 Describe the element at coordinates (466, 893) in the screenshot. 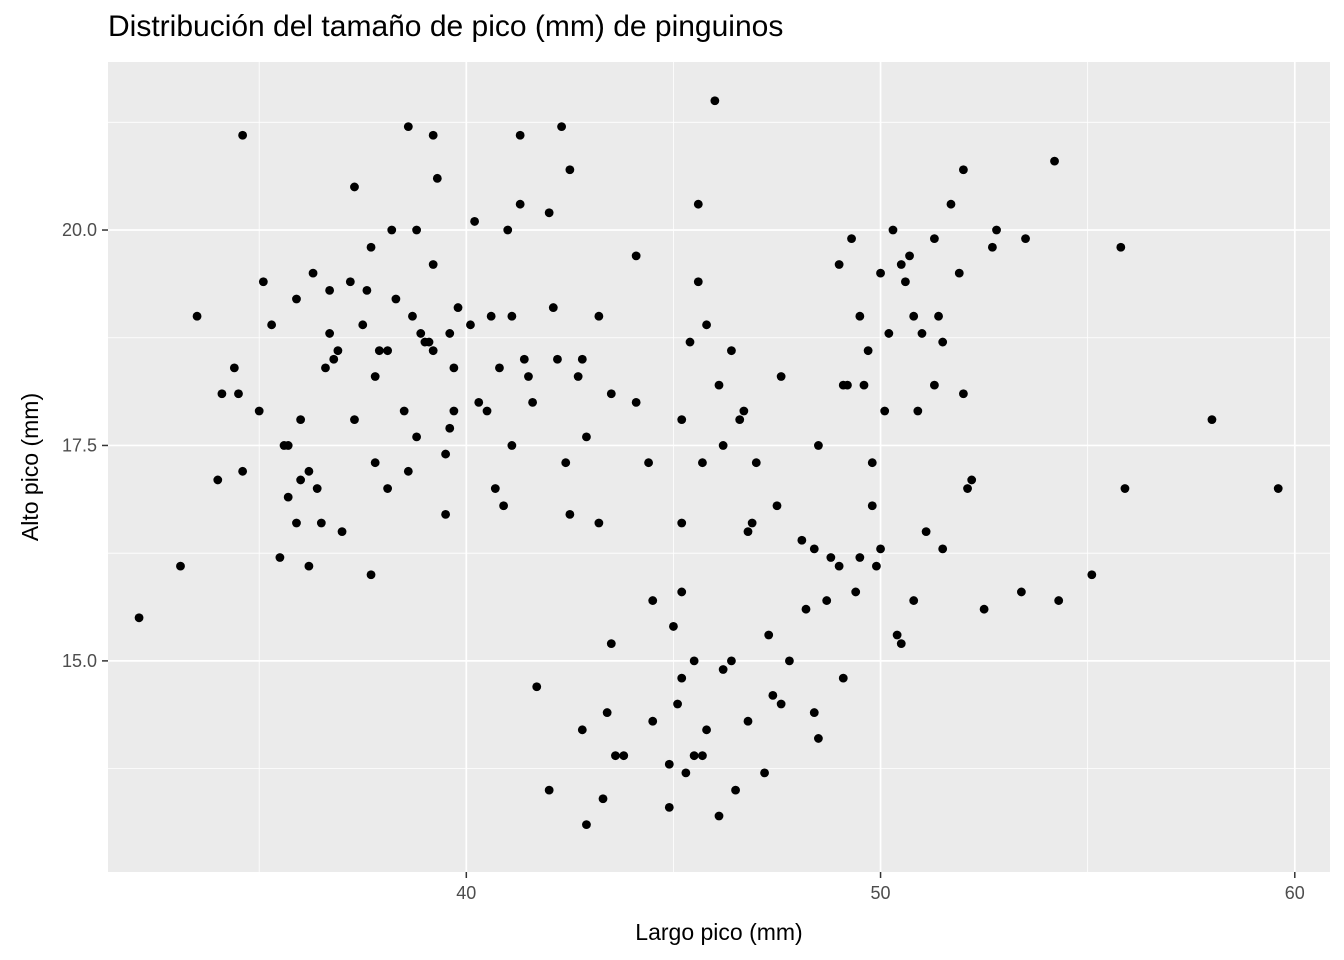

I see `x-tick-label: 40` at that location.